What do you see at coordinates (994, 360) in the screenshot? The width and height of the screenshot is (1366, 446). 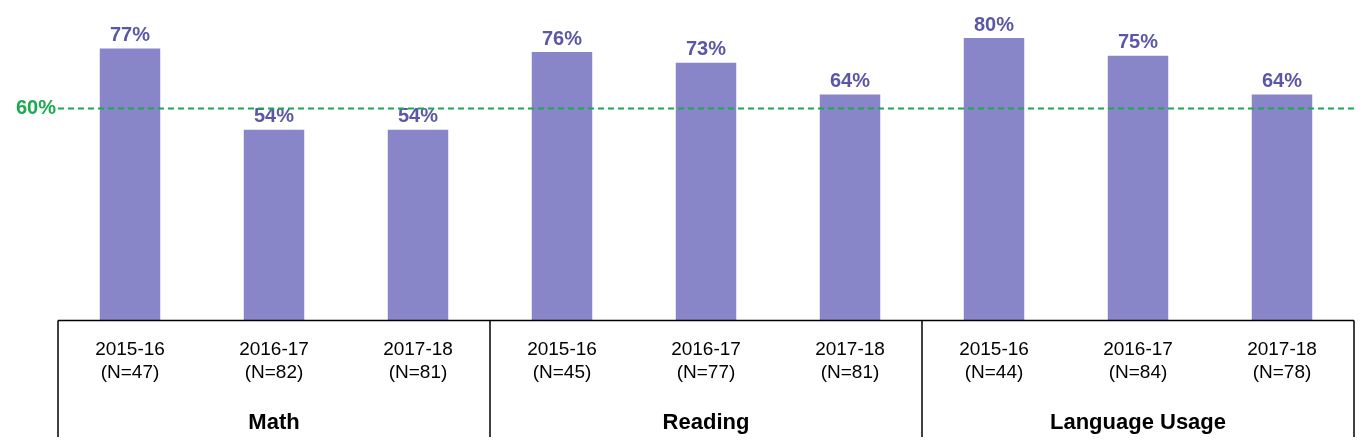 I see `x-tick-label: 2015-16 (N=44)` at bounding box center [994, 360].